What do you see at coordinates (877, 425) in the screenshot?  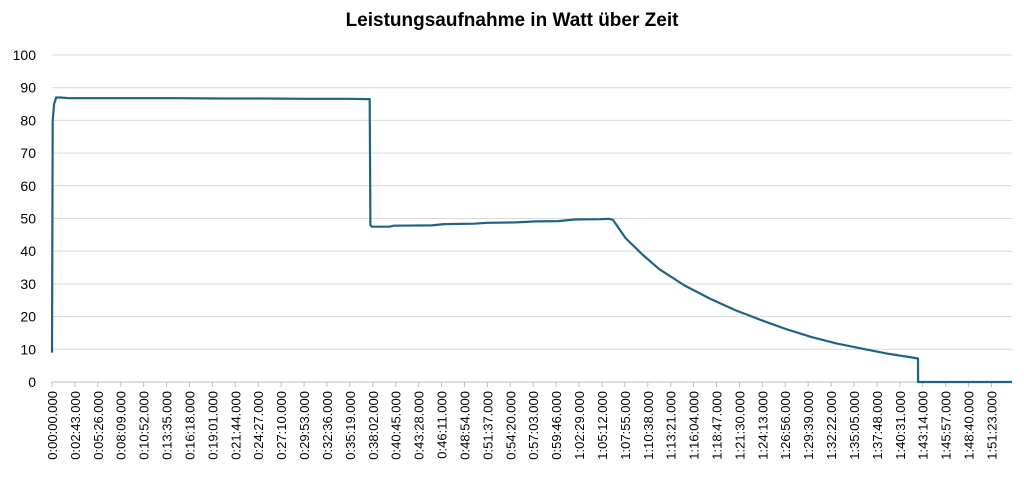 I see `x-tick-label: 1:37:48.000` at bounding box center [877, 425].